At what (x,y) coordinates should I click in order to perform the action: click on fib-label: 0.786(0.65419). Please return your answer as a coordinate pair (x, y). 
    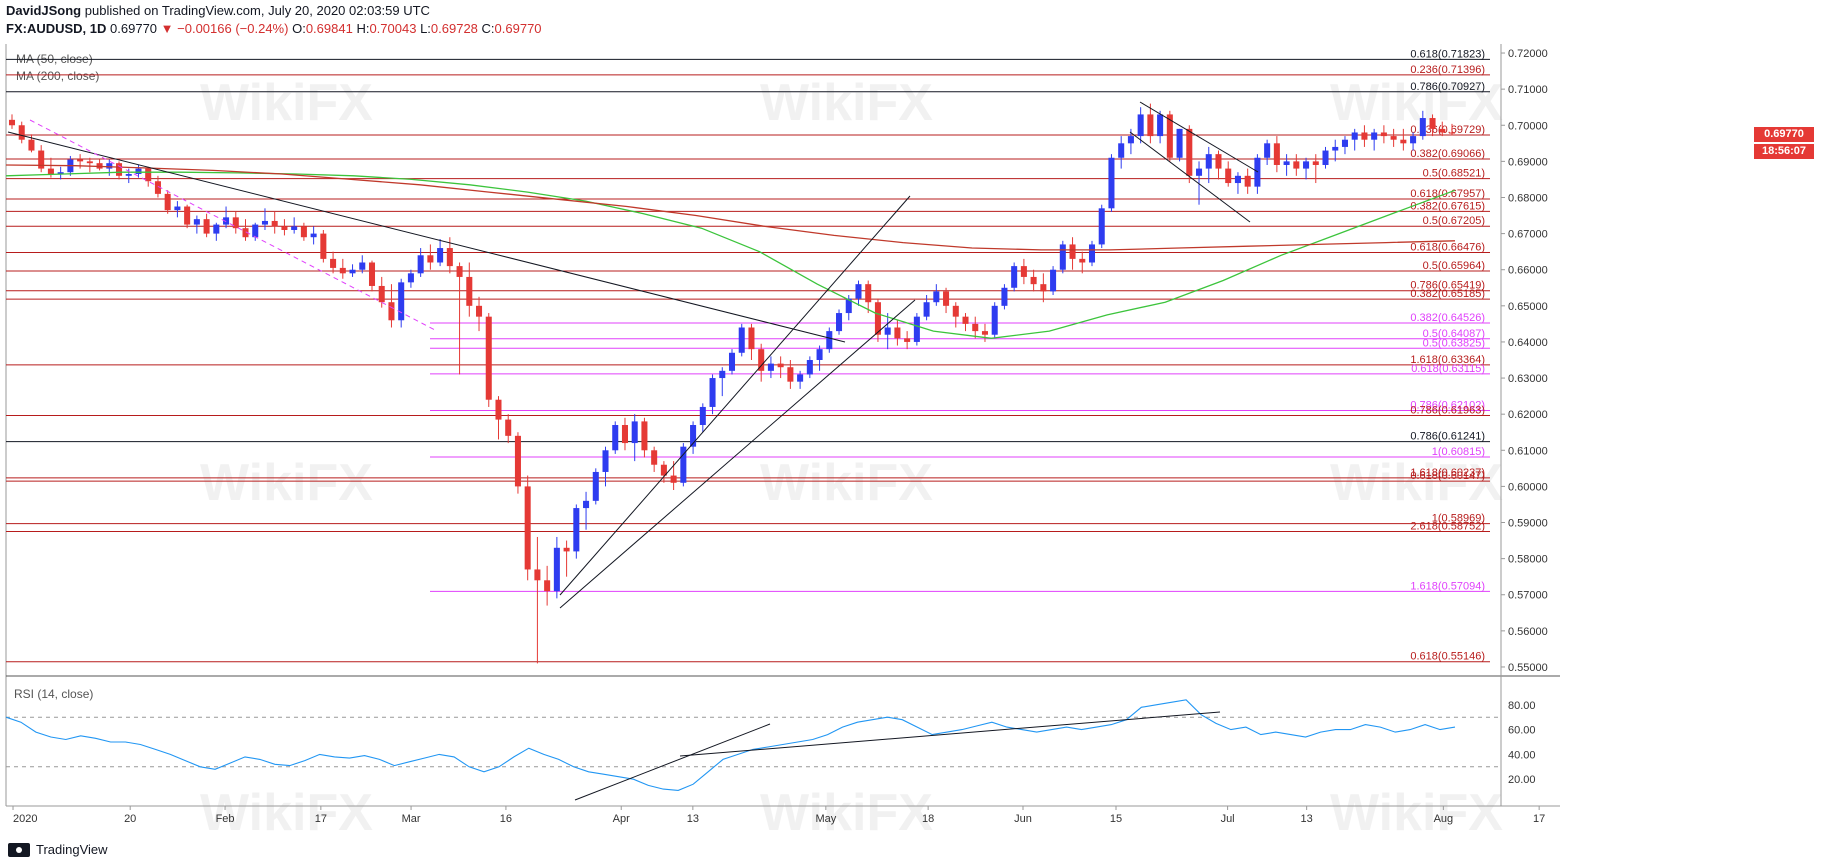
    Looking at the image, I should click on (1447, 286).